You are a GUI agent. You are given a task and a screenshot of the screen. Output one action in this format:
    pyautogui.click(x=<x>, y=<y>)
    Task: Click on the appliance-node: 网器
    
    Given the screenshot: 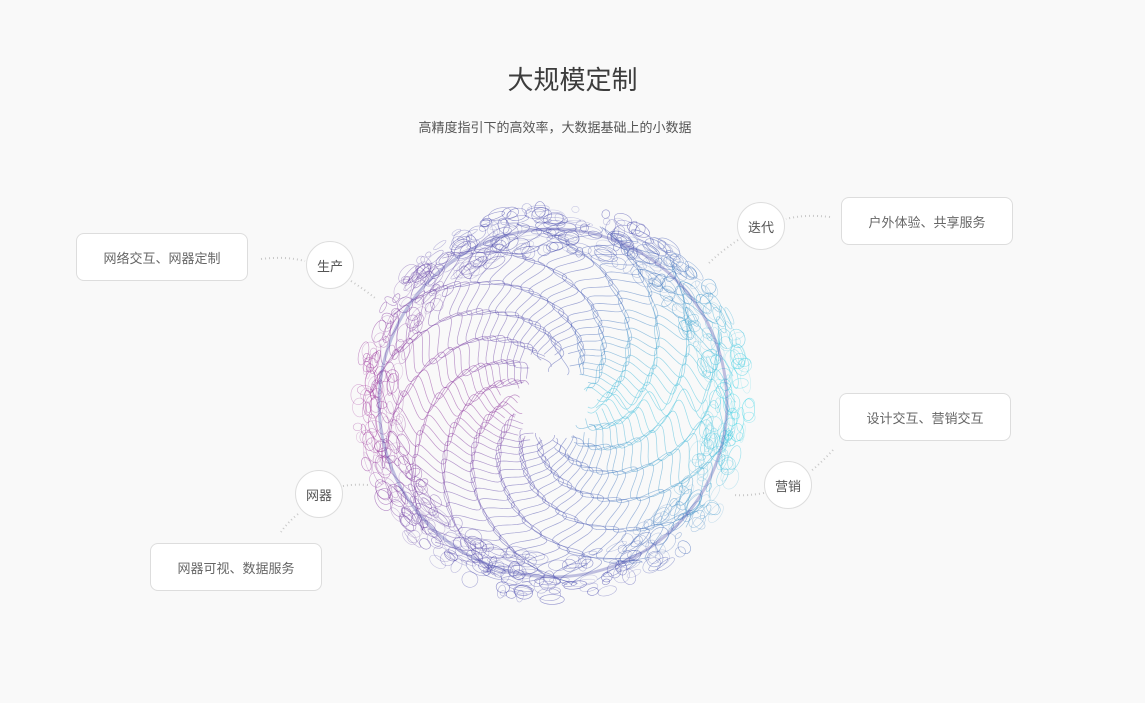 What is the action you would take?
    pyautogui.click(x=319, y=494)
    